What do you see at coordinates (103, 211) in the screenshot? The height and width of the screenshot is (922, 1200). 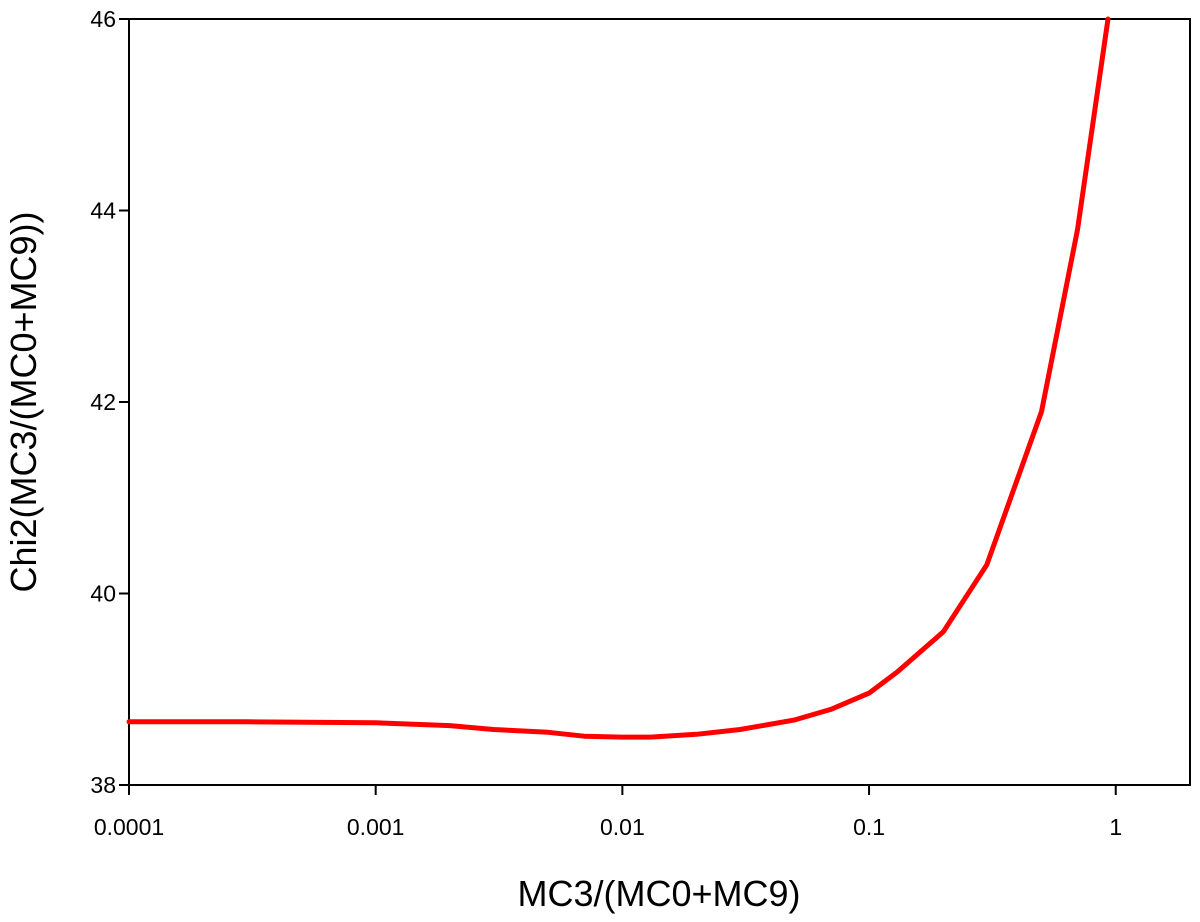 I see `y-tick-label: 44` at bounding box center [103, 211].